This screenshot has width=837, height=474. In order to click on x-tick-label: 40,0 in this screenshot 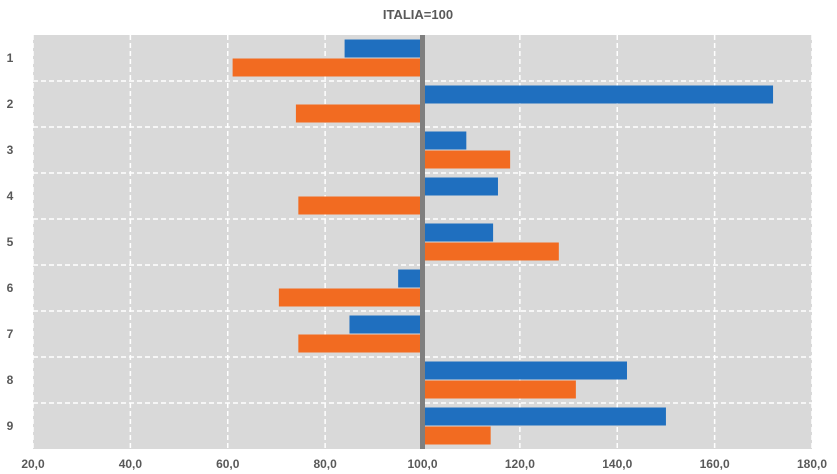, I will do `click(131, 464)`.